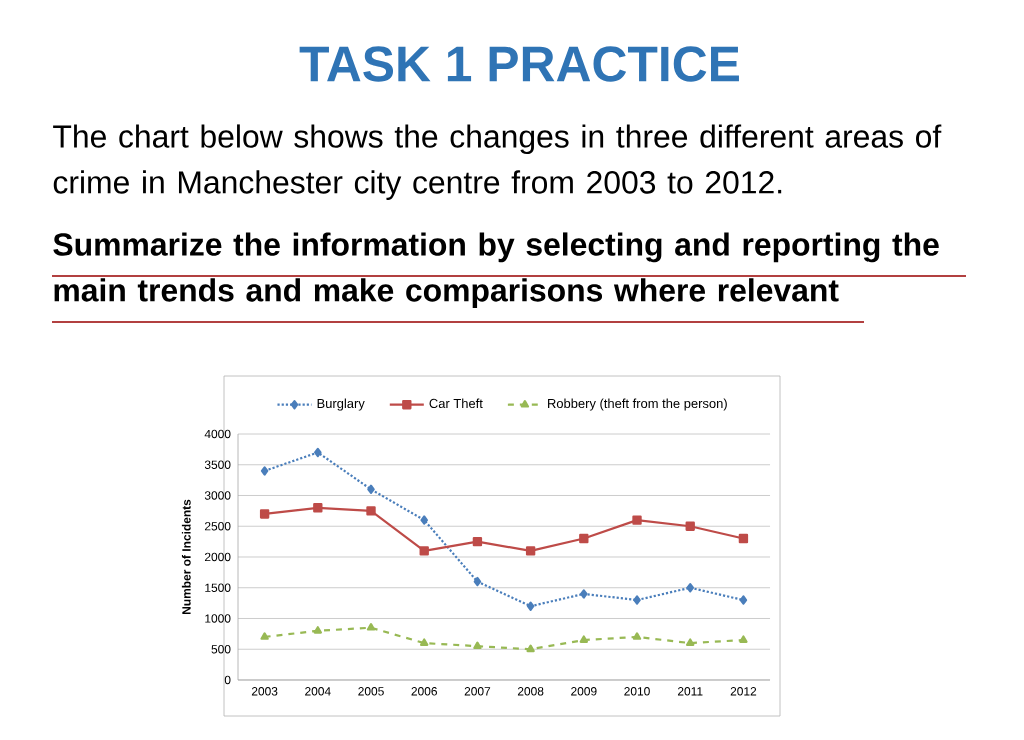  Describe the element at coordinates (496, 270) in the screenshot. I see `text: Summarize the information by selecting and reporting the main trends and make comparisons where relevant` at that location.